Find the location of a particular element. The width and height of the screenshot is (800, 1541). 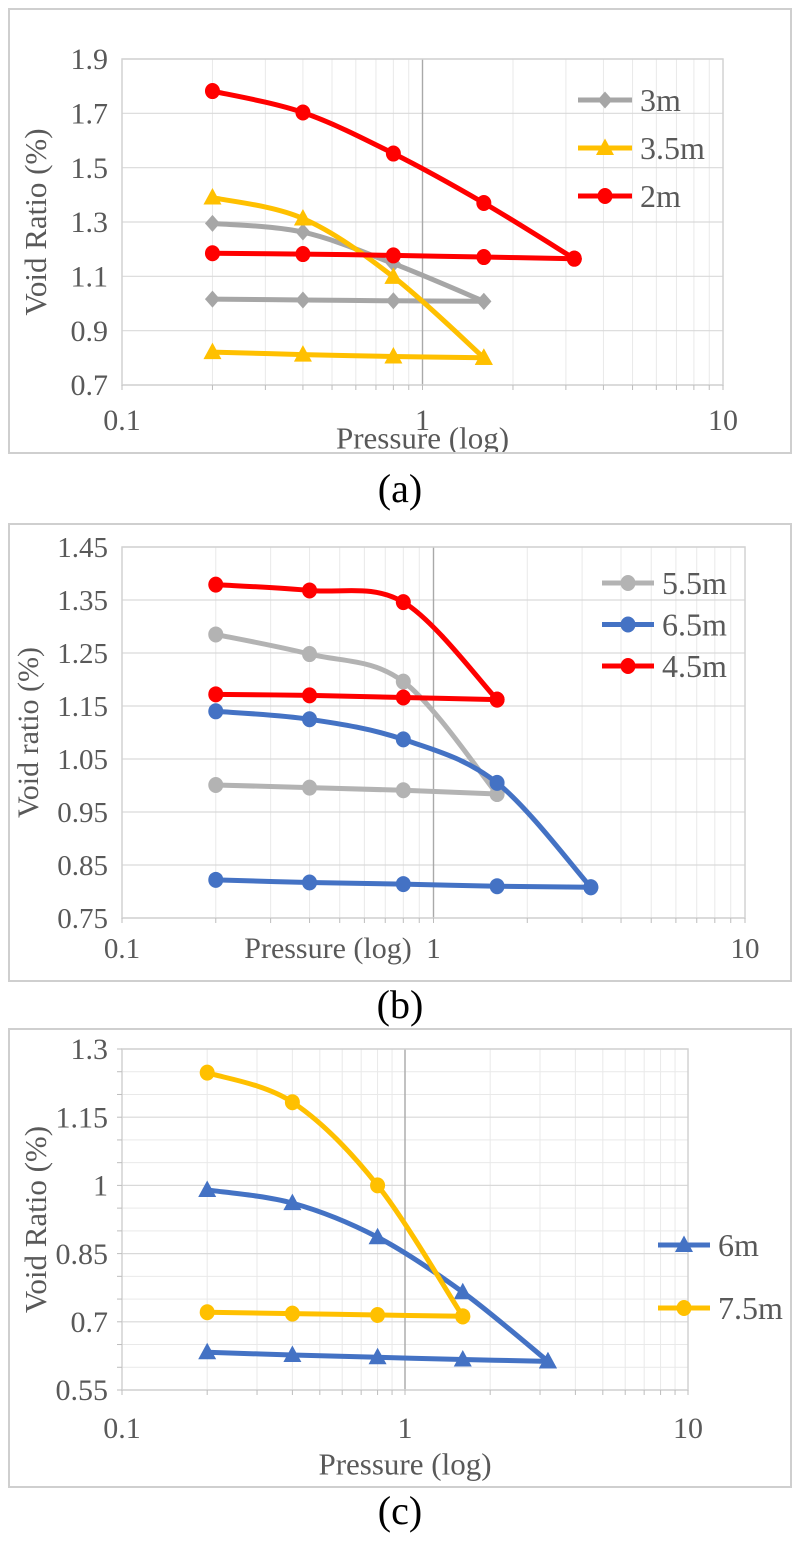

y-tick-label: 0.75 is located at coordinates (82, 919).